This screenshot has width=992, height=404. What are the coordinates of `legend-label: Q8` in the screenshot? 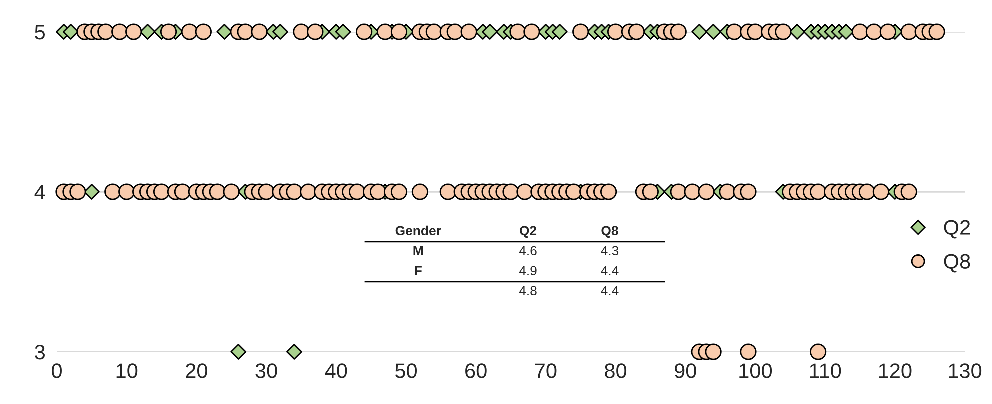 It's located at (957, 263).